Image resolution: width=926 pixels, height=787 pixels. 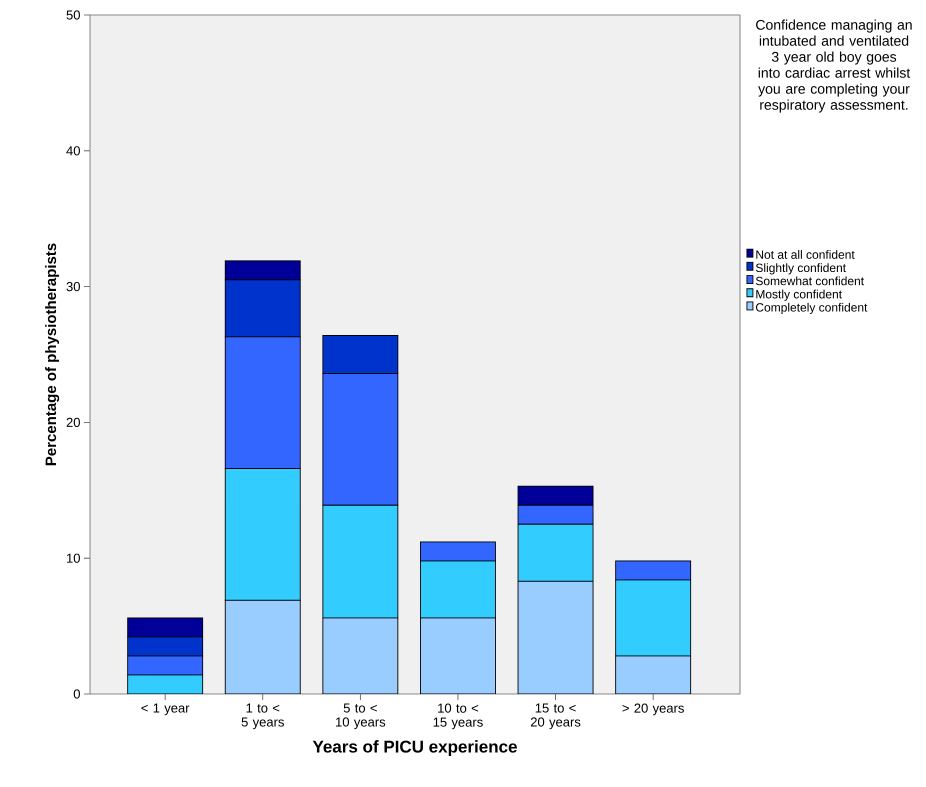 What do you see at coordinates (73, 558) in the screenshot?
I see `y-tick-label: 10` at bounding box center [73, 558].